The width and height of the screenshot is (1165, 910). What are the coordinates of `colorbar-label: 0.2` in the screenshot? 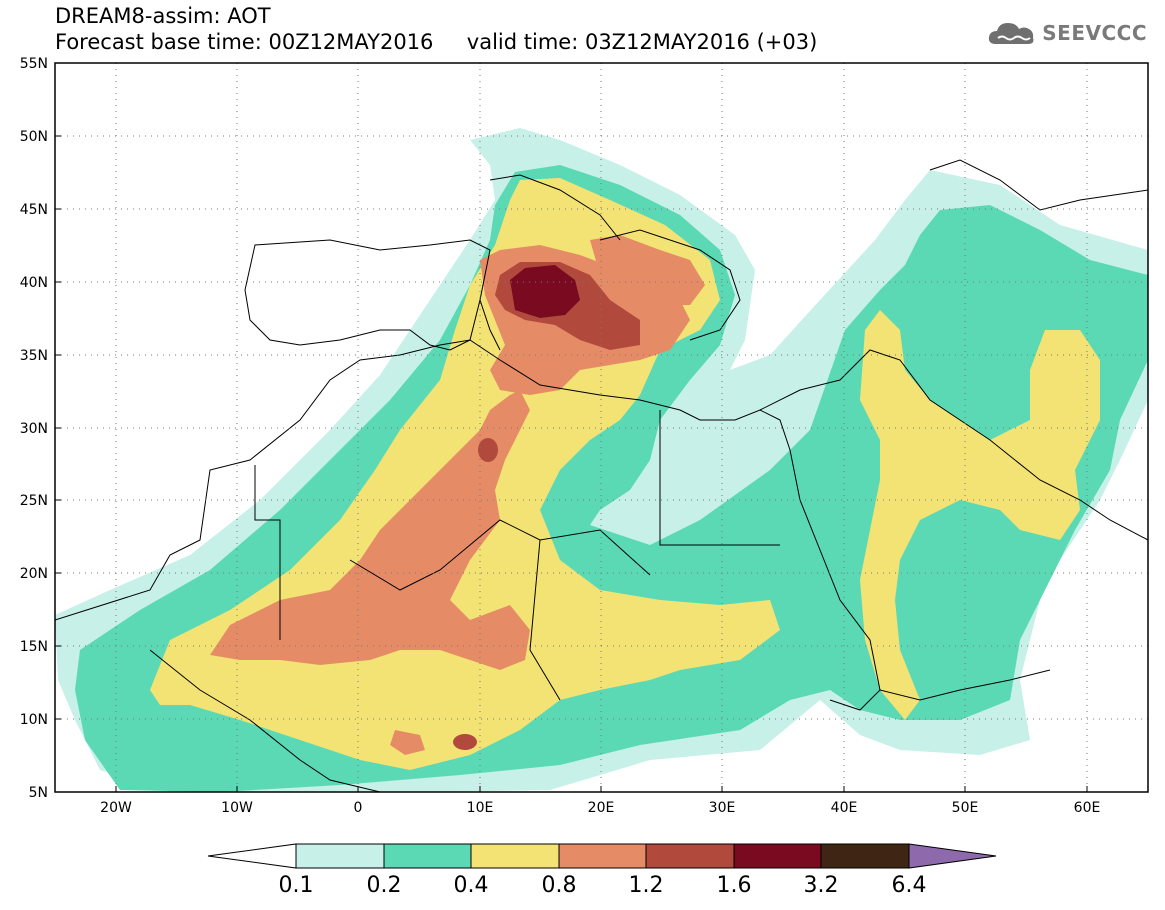 It's located at (384, 885).